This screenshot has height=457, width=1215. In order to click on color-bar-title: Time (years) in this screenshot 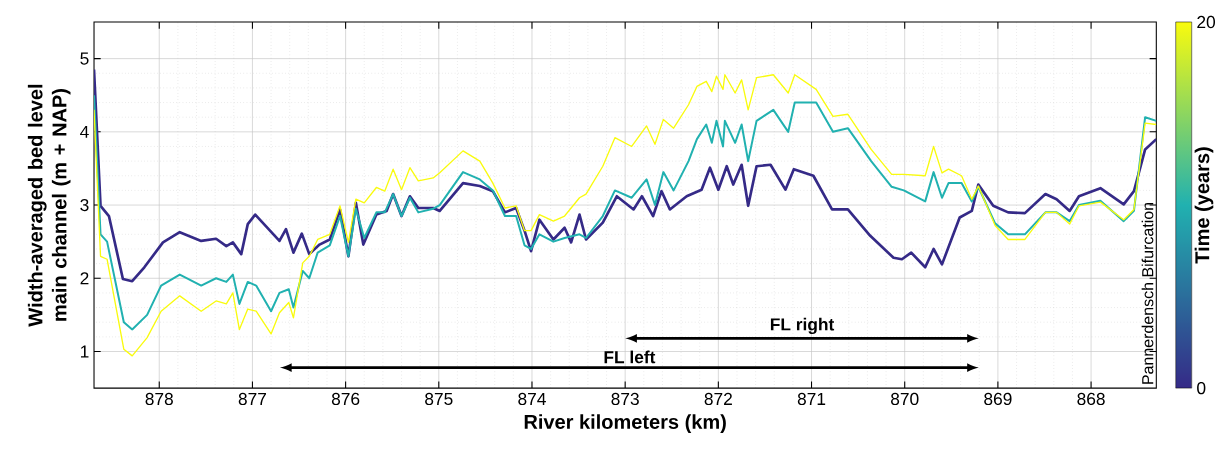, I will do `click(1204, 205)`.